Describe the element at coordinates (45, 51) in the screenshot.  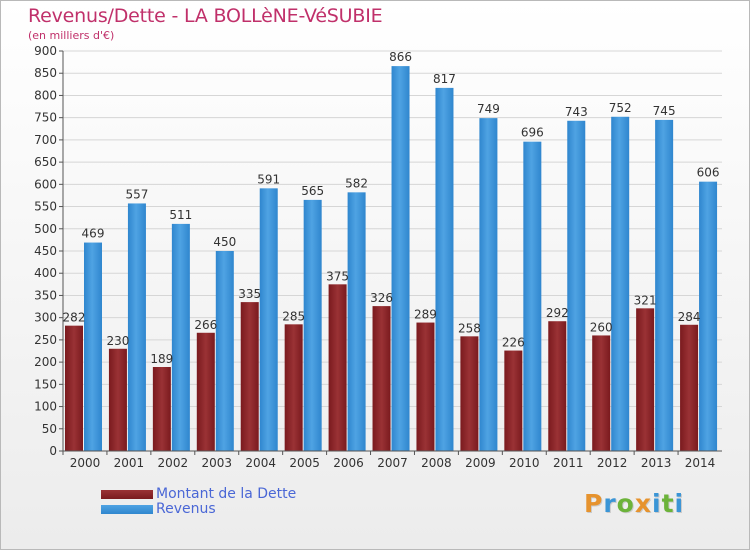
I see `y-tick-label-900: 900` at that location.